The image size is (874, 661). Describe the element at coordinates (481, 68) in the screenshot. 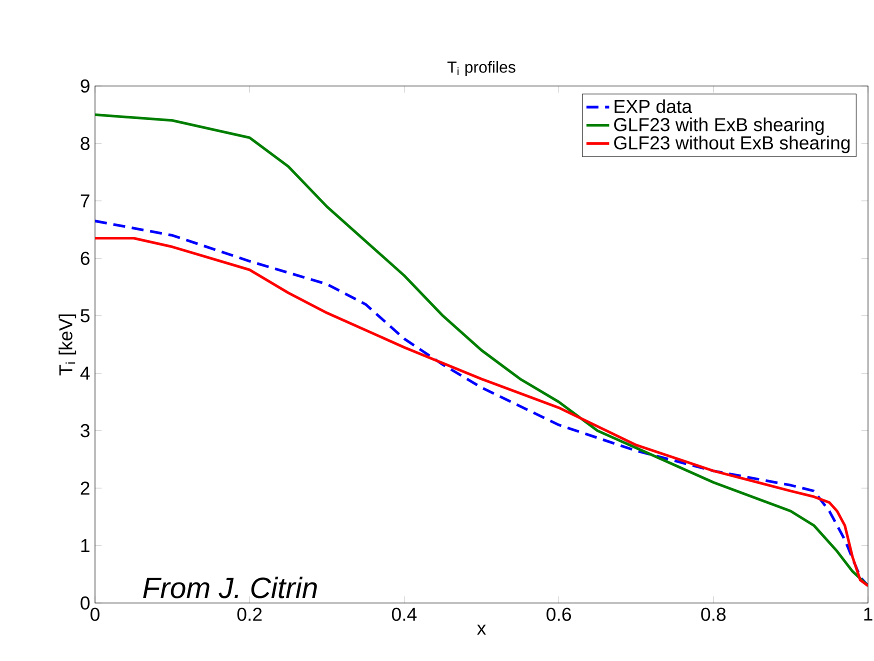

I see `chart-title: T$_{i}$ profiles` at that location.